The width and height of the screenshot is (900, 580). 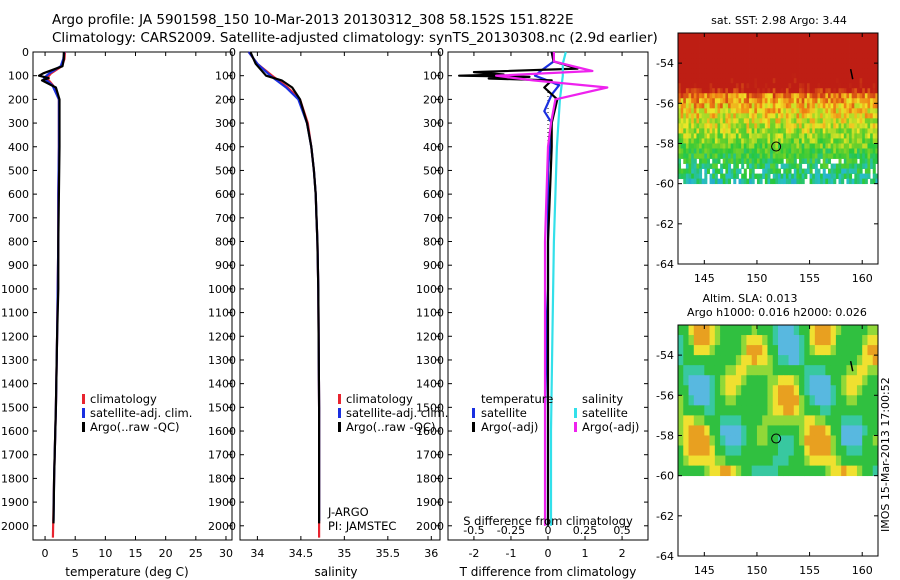 What do you see at coordinates (225, 218) in the screenshot?
I see `depth-tick-label: 700` at bounding box center [225, 218].